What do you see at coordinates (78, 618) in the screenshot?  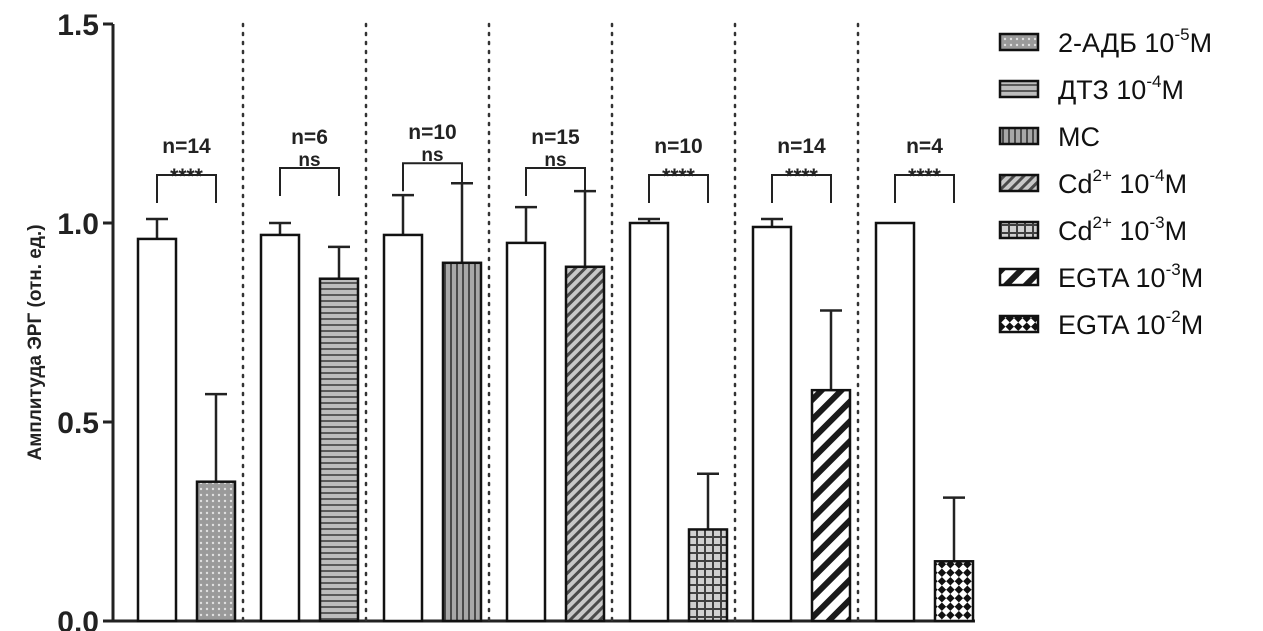 I see `y-tick-label: 0.0` at bounding box center [78, 618].